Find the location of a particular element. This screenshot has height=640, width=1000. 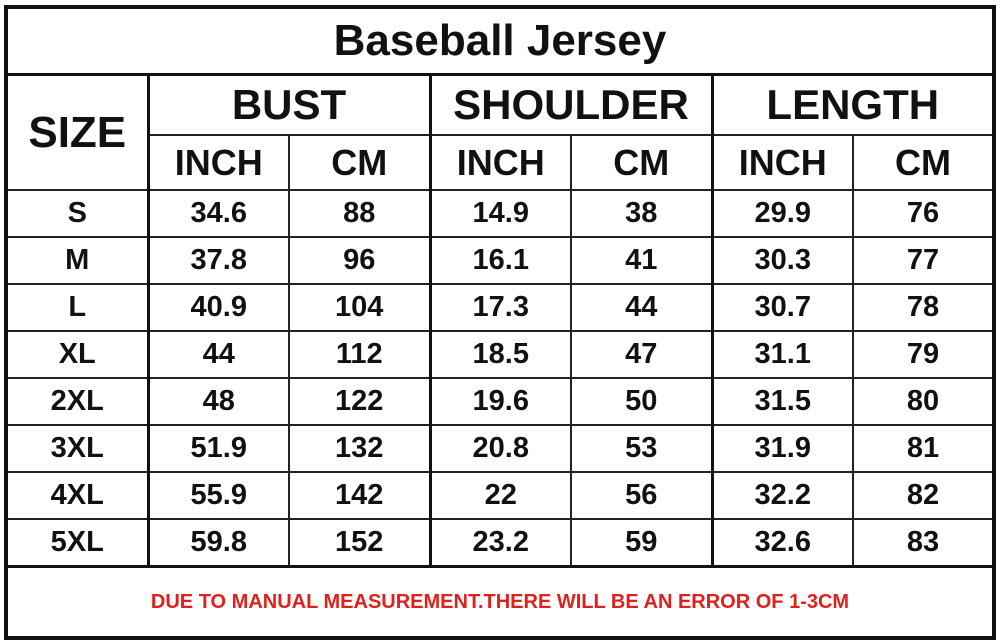

value-cell: 19.6 is located at coordinates (500, 401).